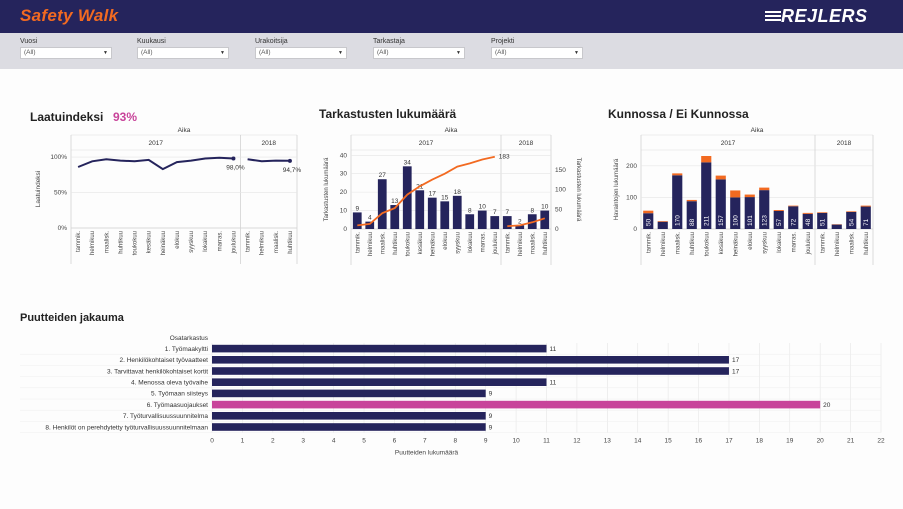 The image size is (903, 509). Describe the element at coordinates (851, 222) in the screenshot. I see `bar-label: 54` at that location.